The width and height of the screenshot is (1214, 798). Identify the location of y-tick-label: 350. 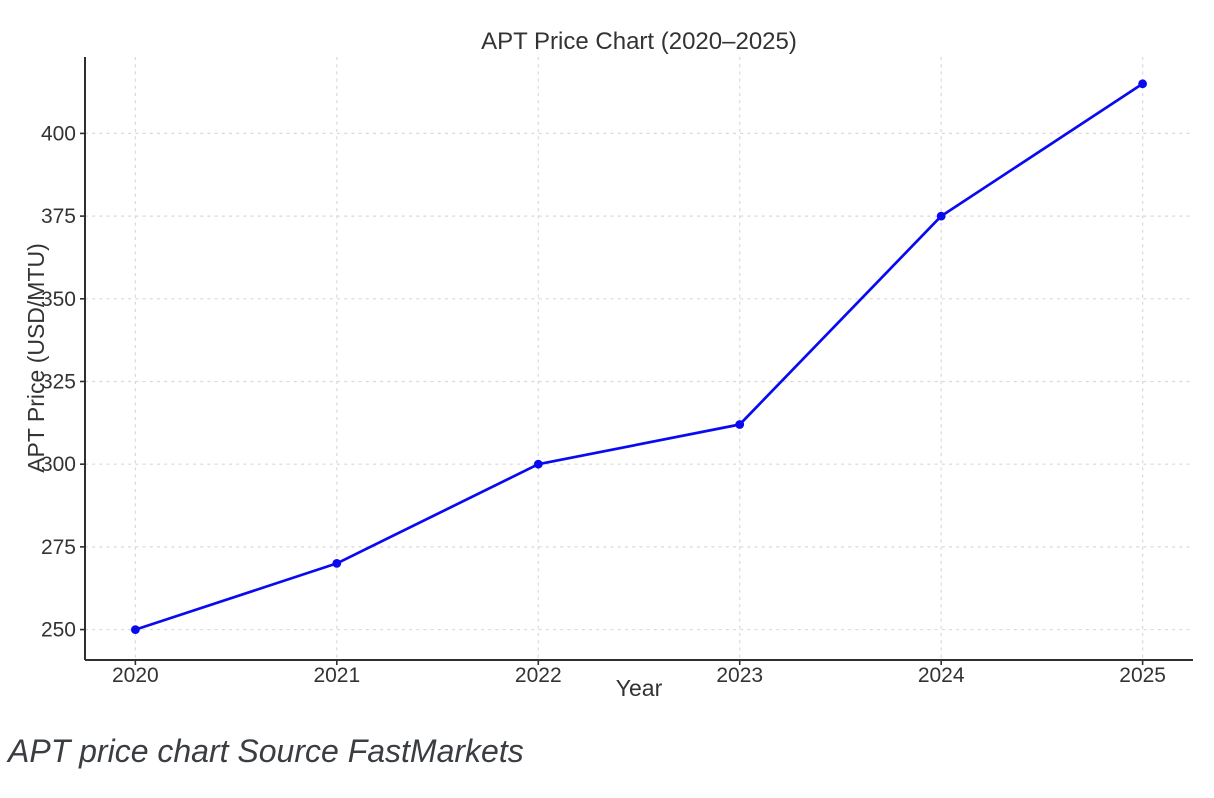
(58, 299).